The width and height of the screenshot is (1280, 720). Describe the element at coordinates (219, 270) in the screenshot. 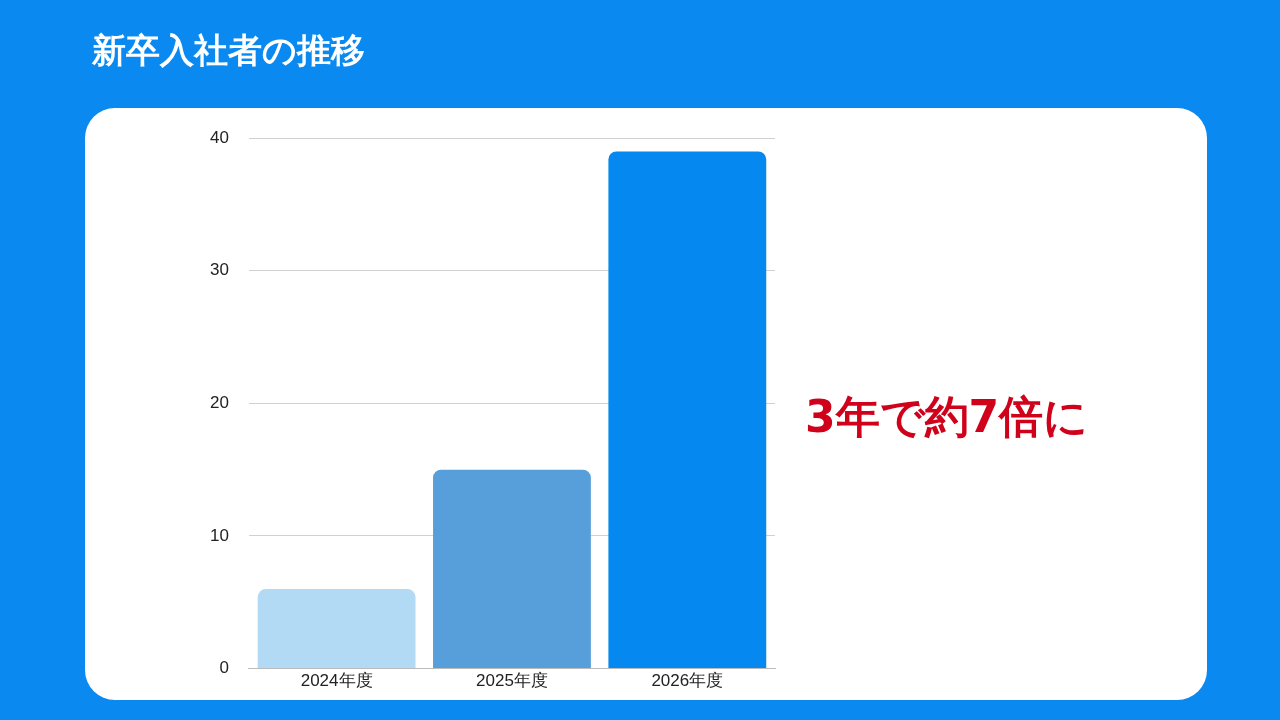

I see `y-tick-label: 30` at that location.